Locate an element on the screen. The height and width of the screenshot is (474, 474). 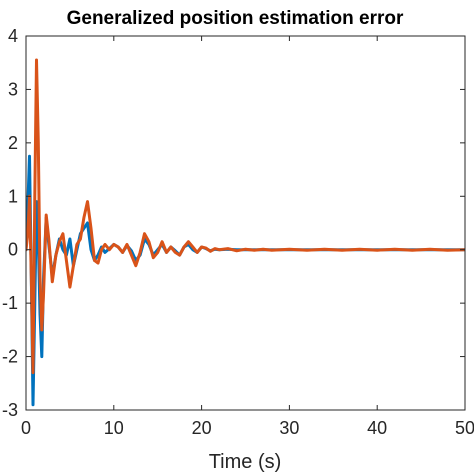
x-tick-label: 50 is located at coordinates (464, 428).